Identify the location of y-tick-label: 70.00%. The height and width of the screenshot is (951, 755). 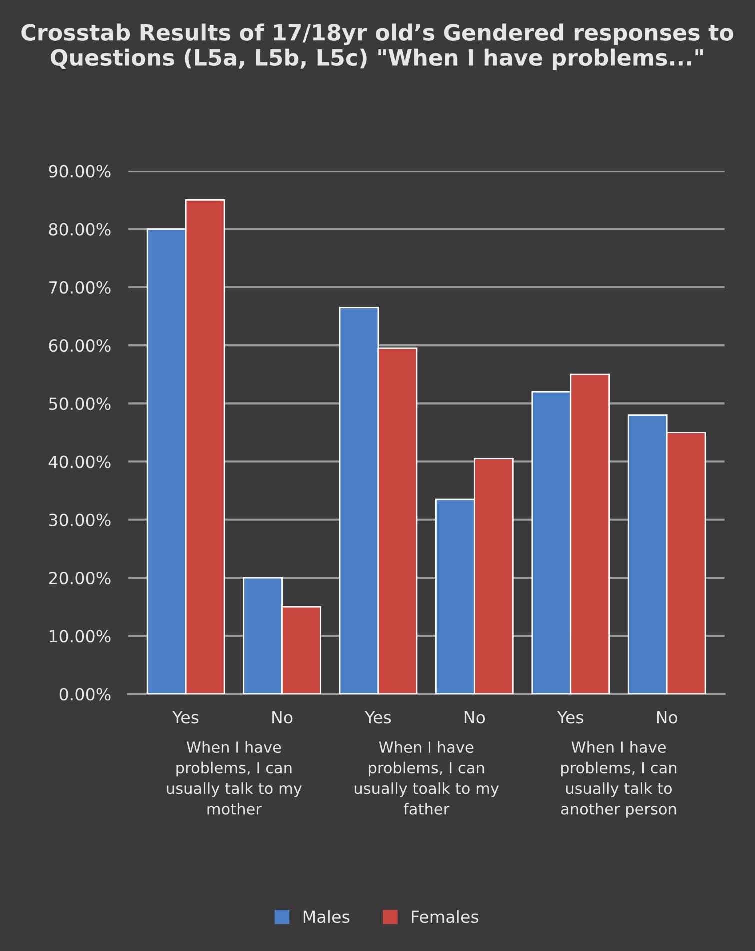
(80, 287).